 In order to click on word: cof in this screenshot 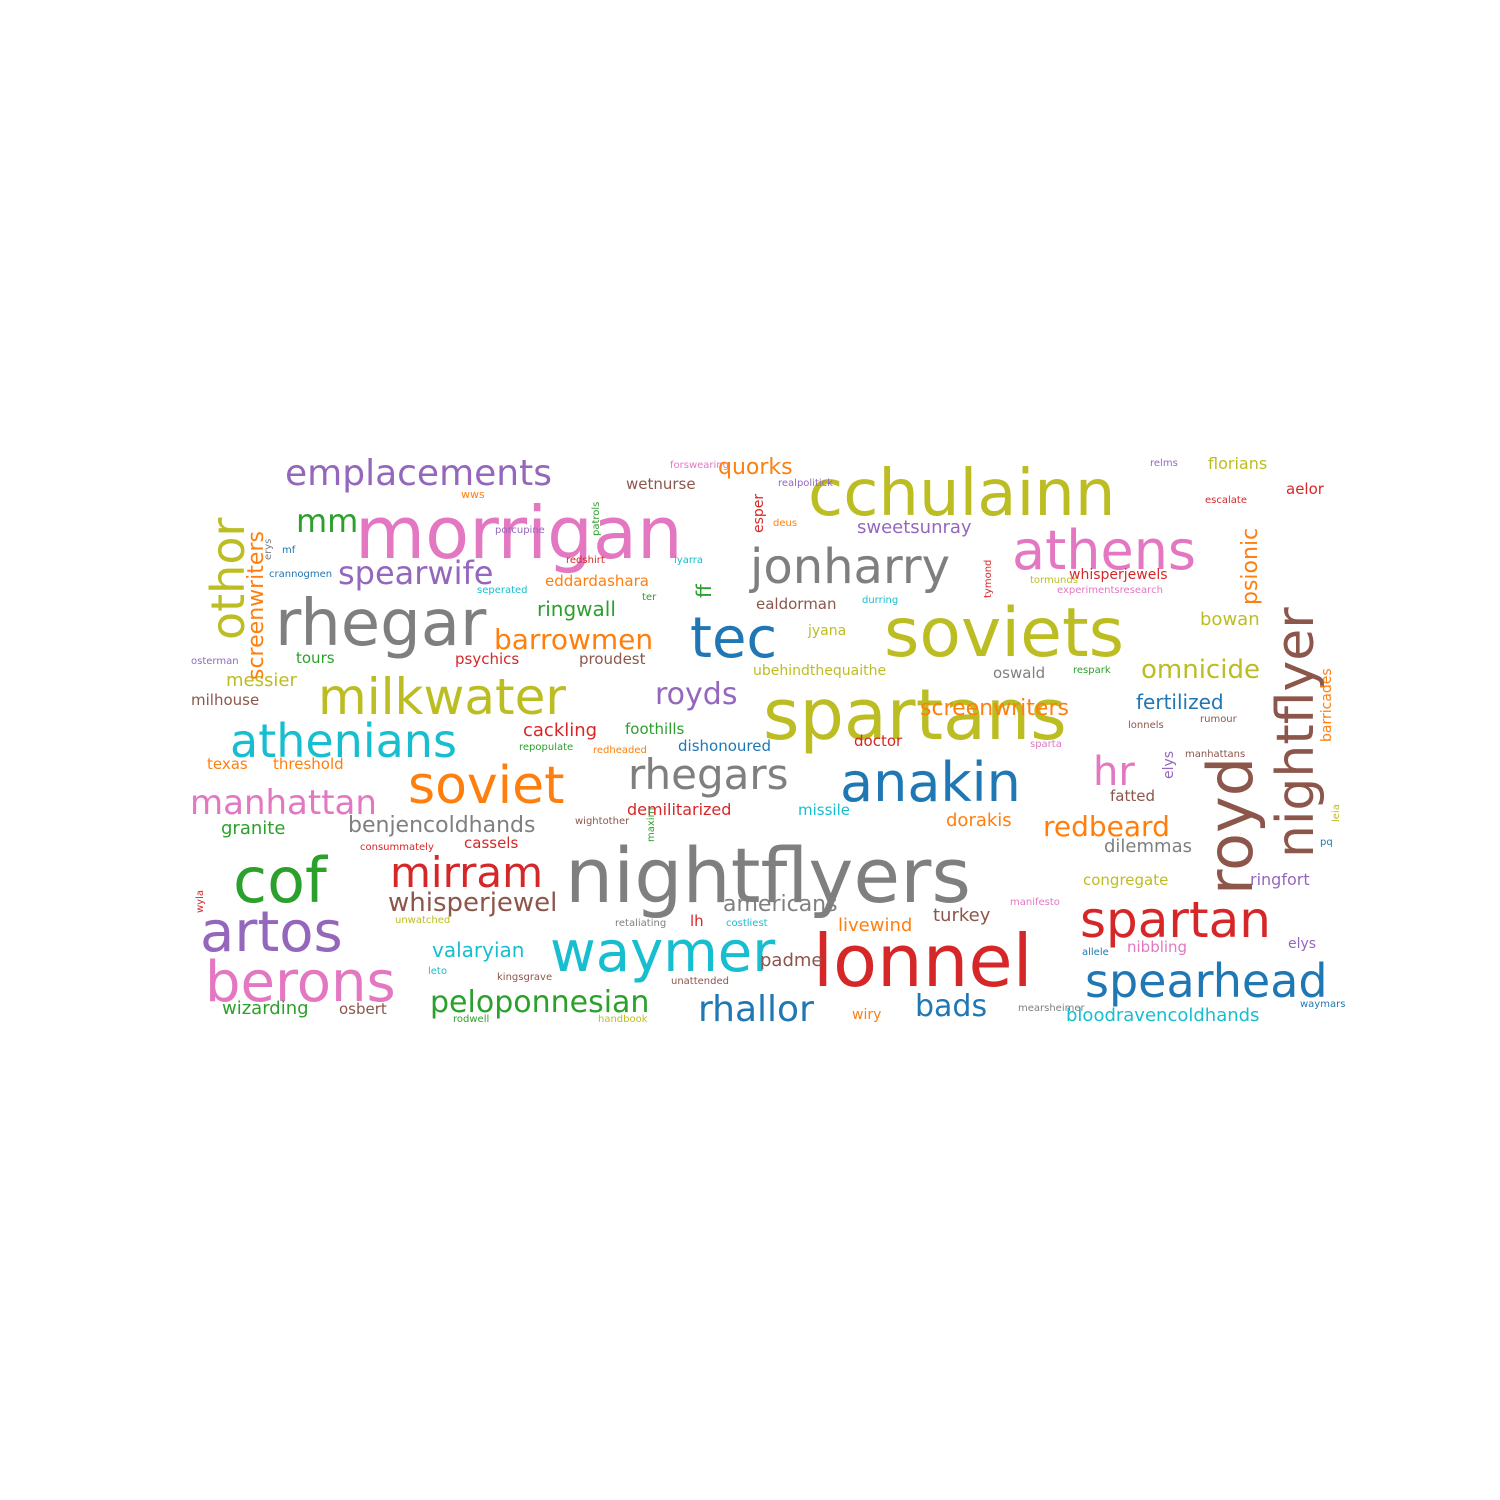, I will do `click(280, 880)`.